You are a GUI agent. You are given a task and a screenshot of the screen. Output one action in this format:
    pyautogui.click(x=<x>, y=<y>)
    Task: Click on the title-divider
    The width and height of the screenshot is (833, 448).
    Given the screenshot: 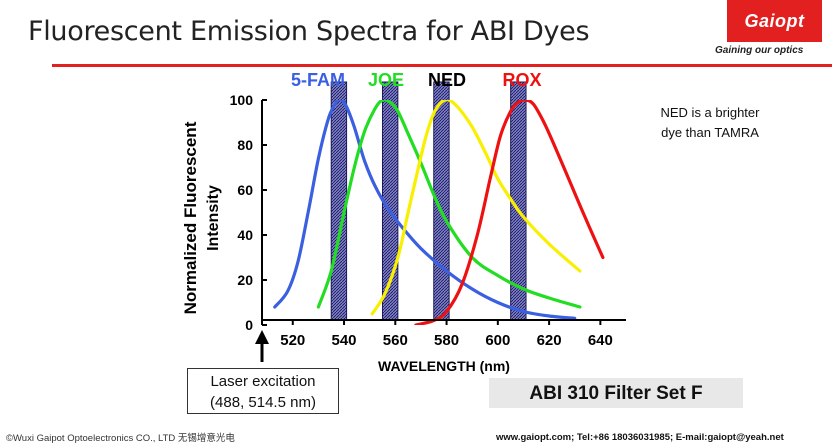 What is the action you would take?
    pyautogui.click(x=442, y=65)
    